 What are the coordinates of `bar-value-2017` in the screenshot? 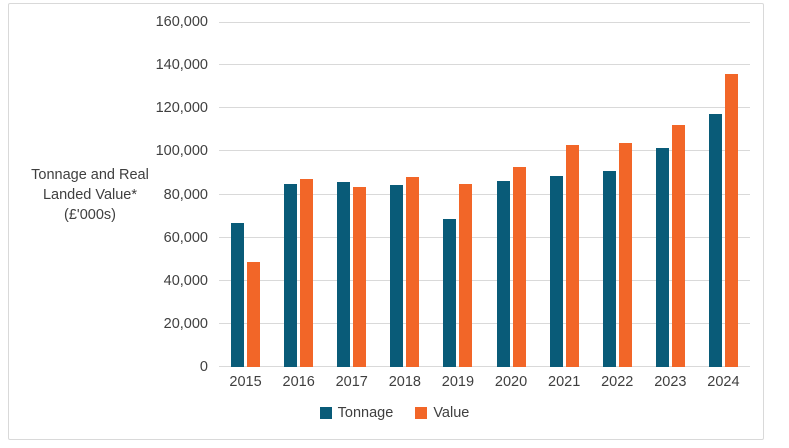 It's located at (360, 276).